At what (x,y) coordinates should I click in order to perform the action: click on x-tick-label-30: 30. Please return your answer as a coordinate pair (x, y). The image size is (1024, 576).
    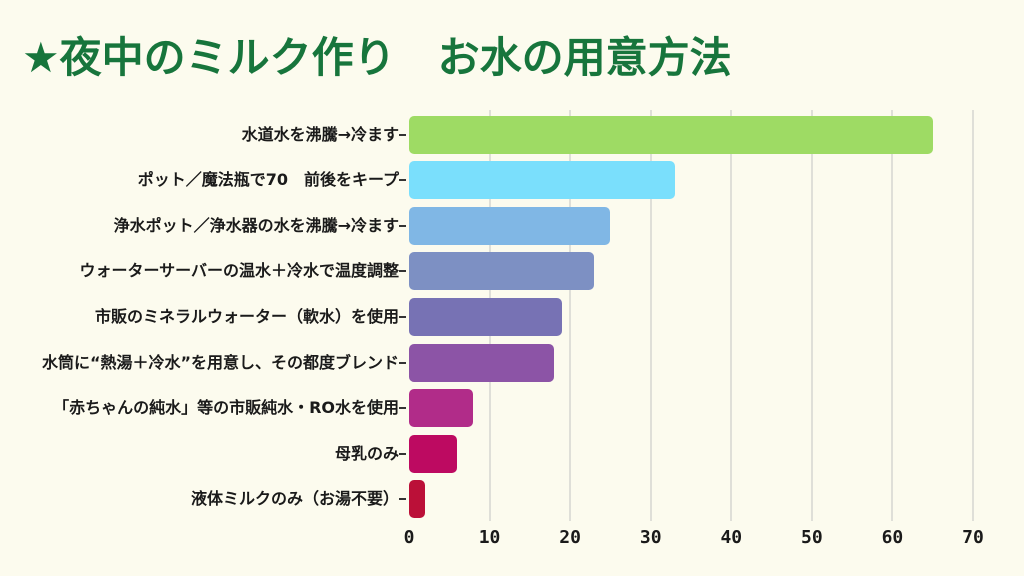
    Looking at the image, I should click on (650, 537).